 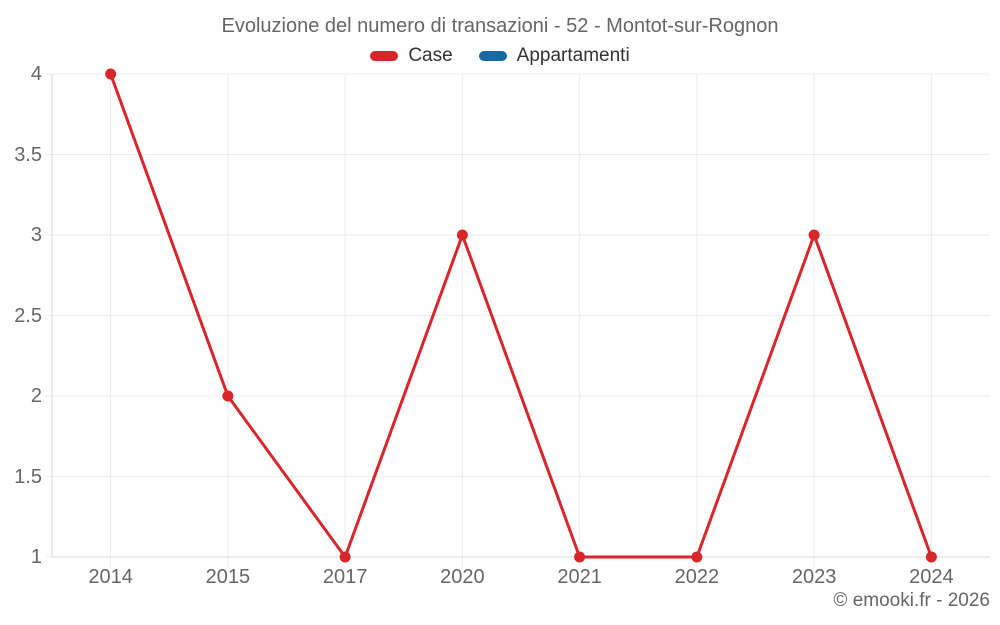 I want to click on y-axis-label: 4, so click(x=36, y=74).